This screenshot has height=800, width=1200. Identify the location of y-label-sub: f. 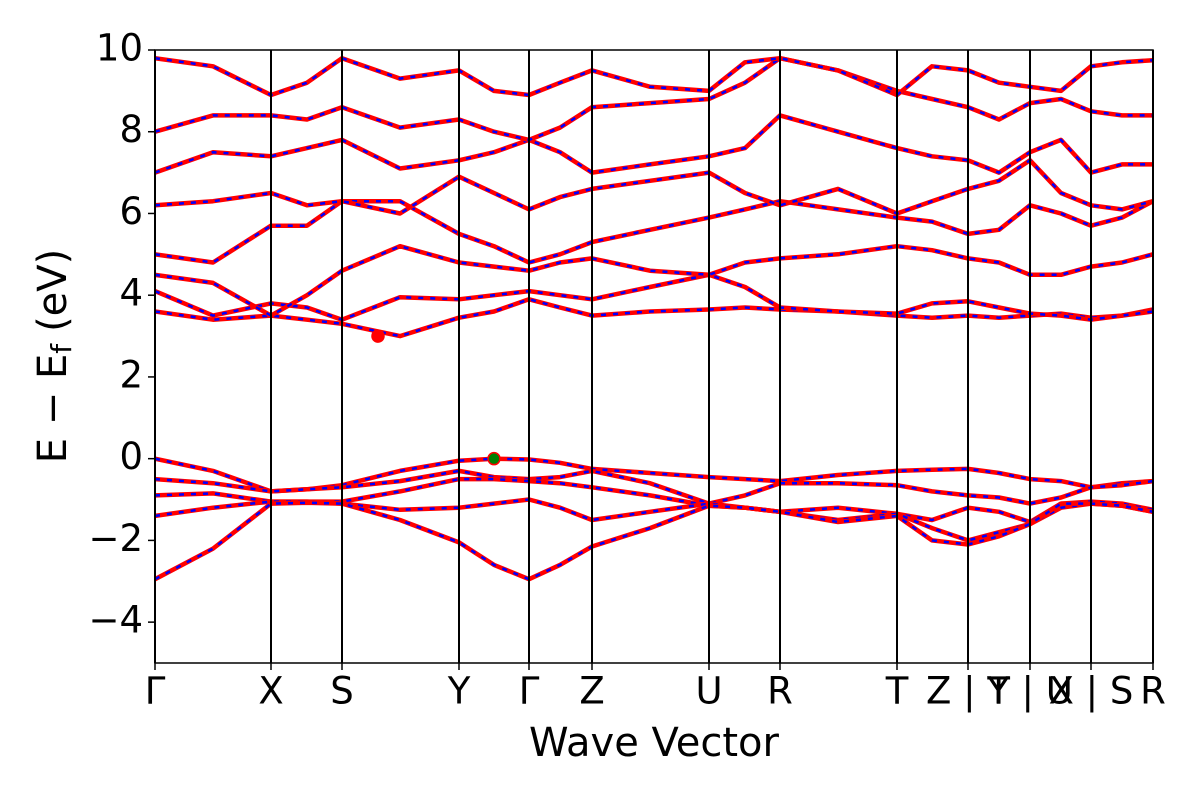
(61, 348).